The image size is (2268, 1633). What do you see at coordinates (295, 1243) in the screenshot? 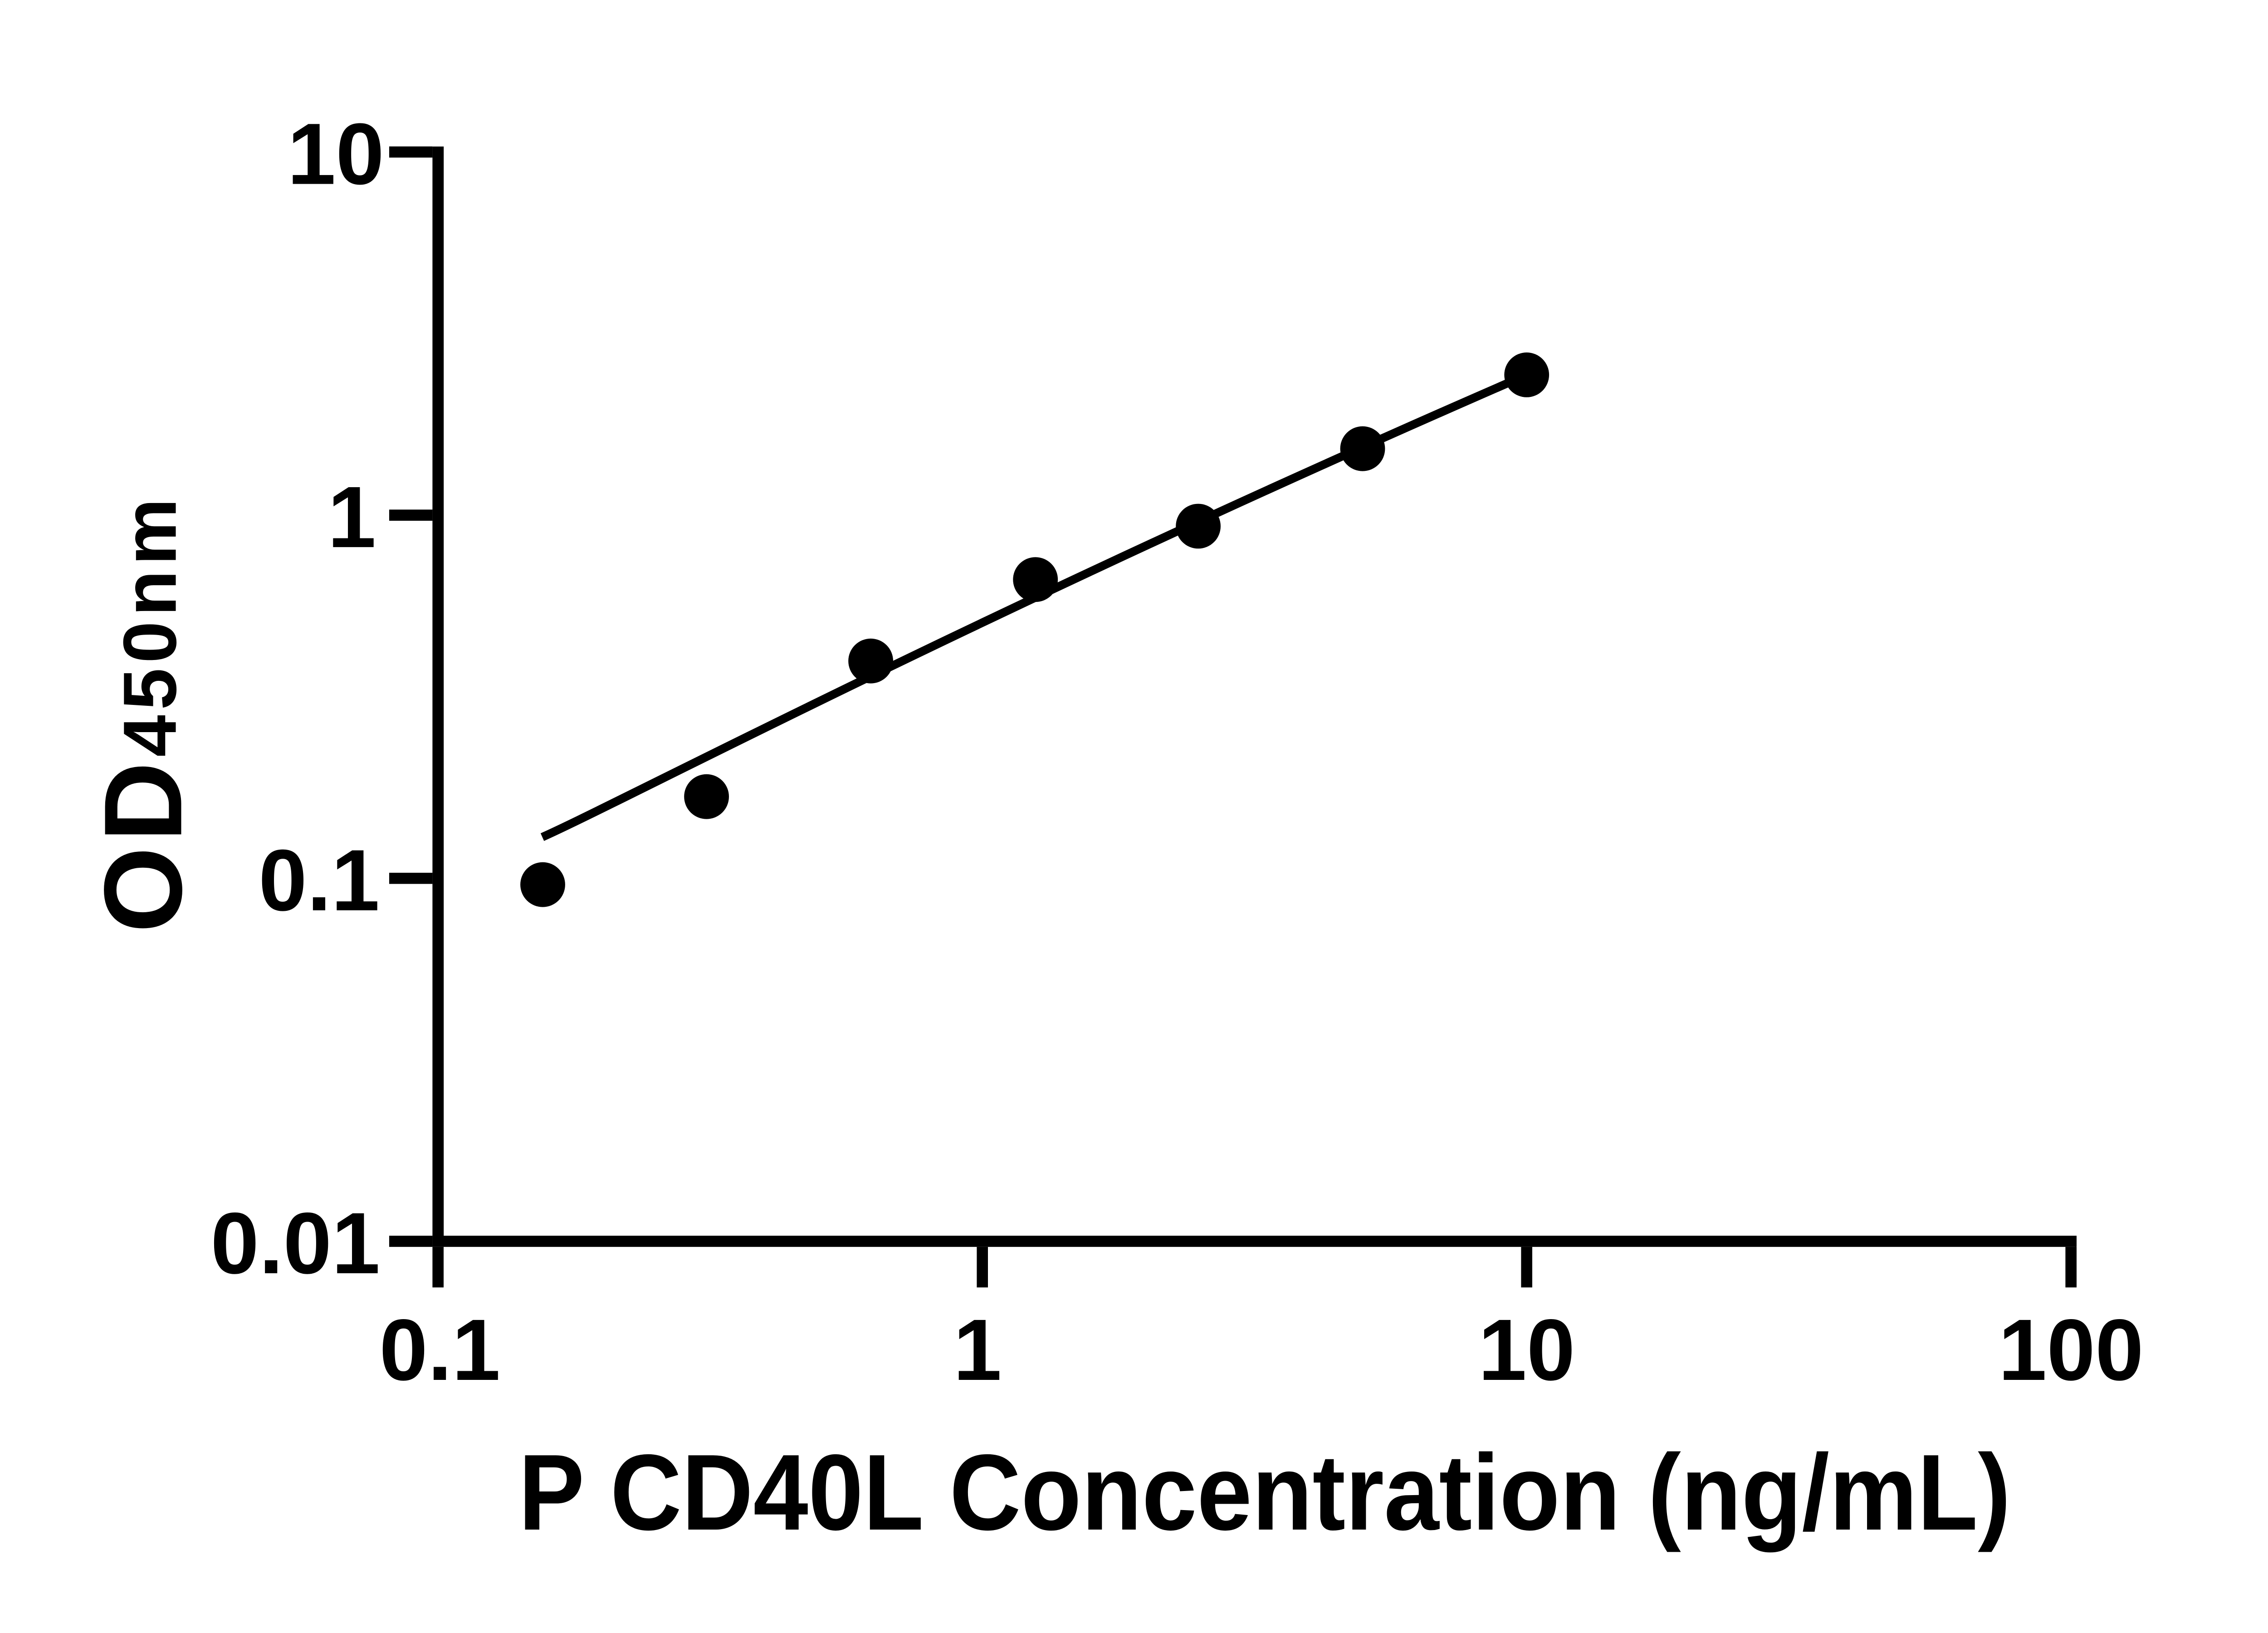
I see `svg-text: 0.01` at bounding box center [295, 1243].